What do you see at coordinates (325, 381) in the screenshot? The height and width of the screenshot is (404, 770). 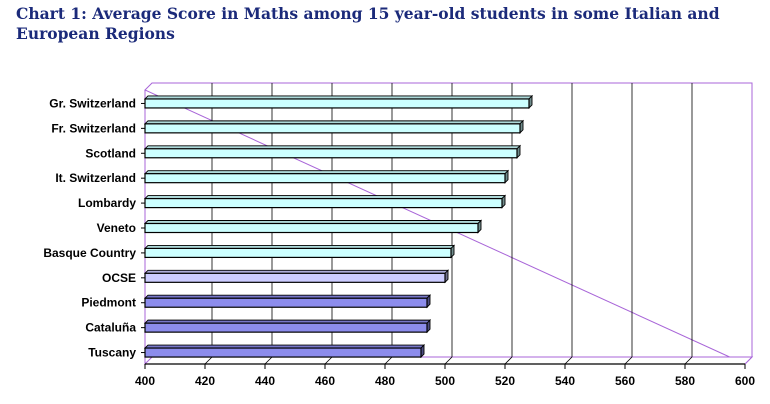 I see `x-tick-label: 460` at bounding box center [325, 381].